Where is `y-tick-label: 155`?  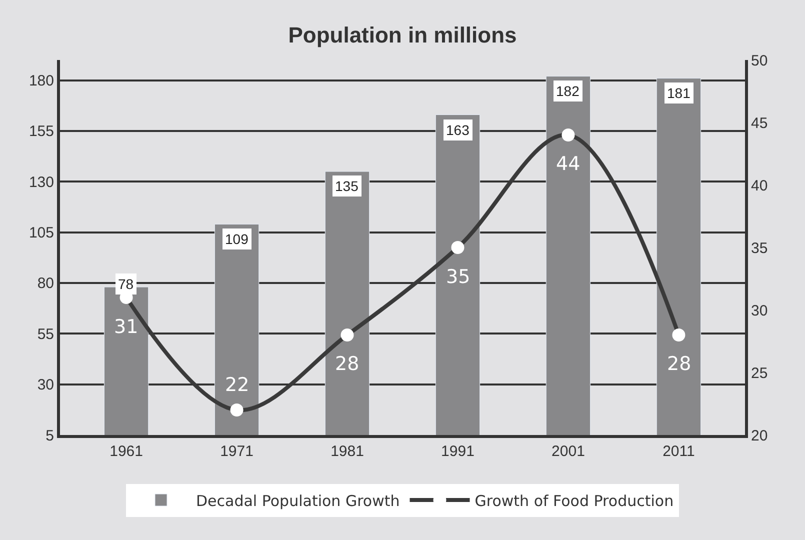
y-tick-label: 155 is located at coordinates (41, 131).